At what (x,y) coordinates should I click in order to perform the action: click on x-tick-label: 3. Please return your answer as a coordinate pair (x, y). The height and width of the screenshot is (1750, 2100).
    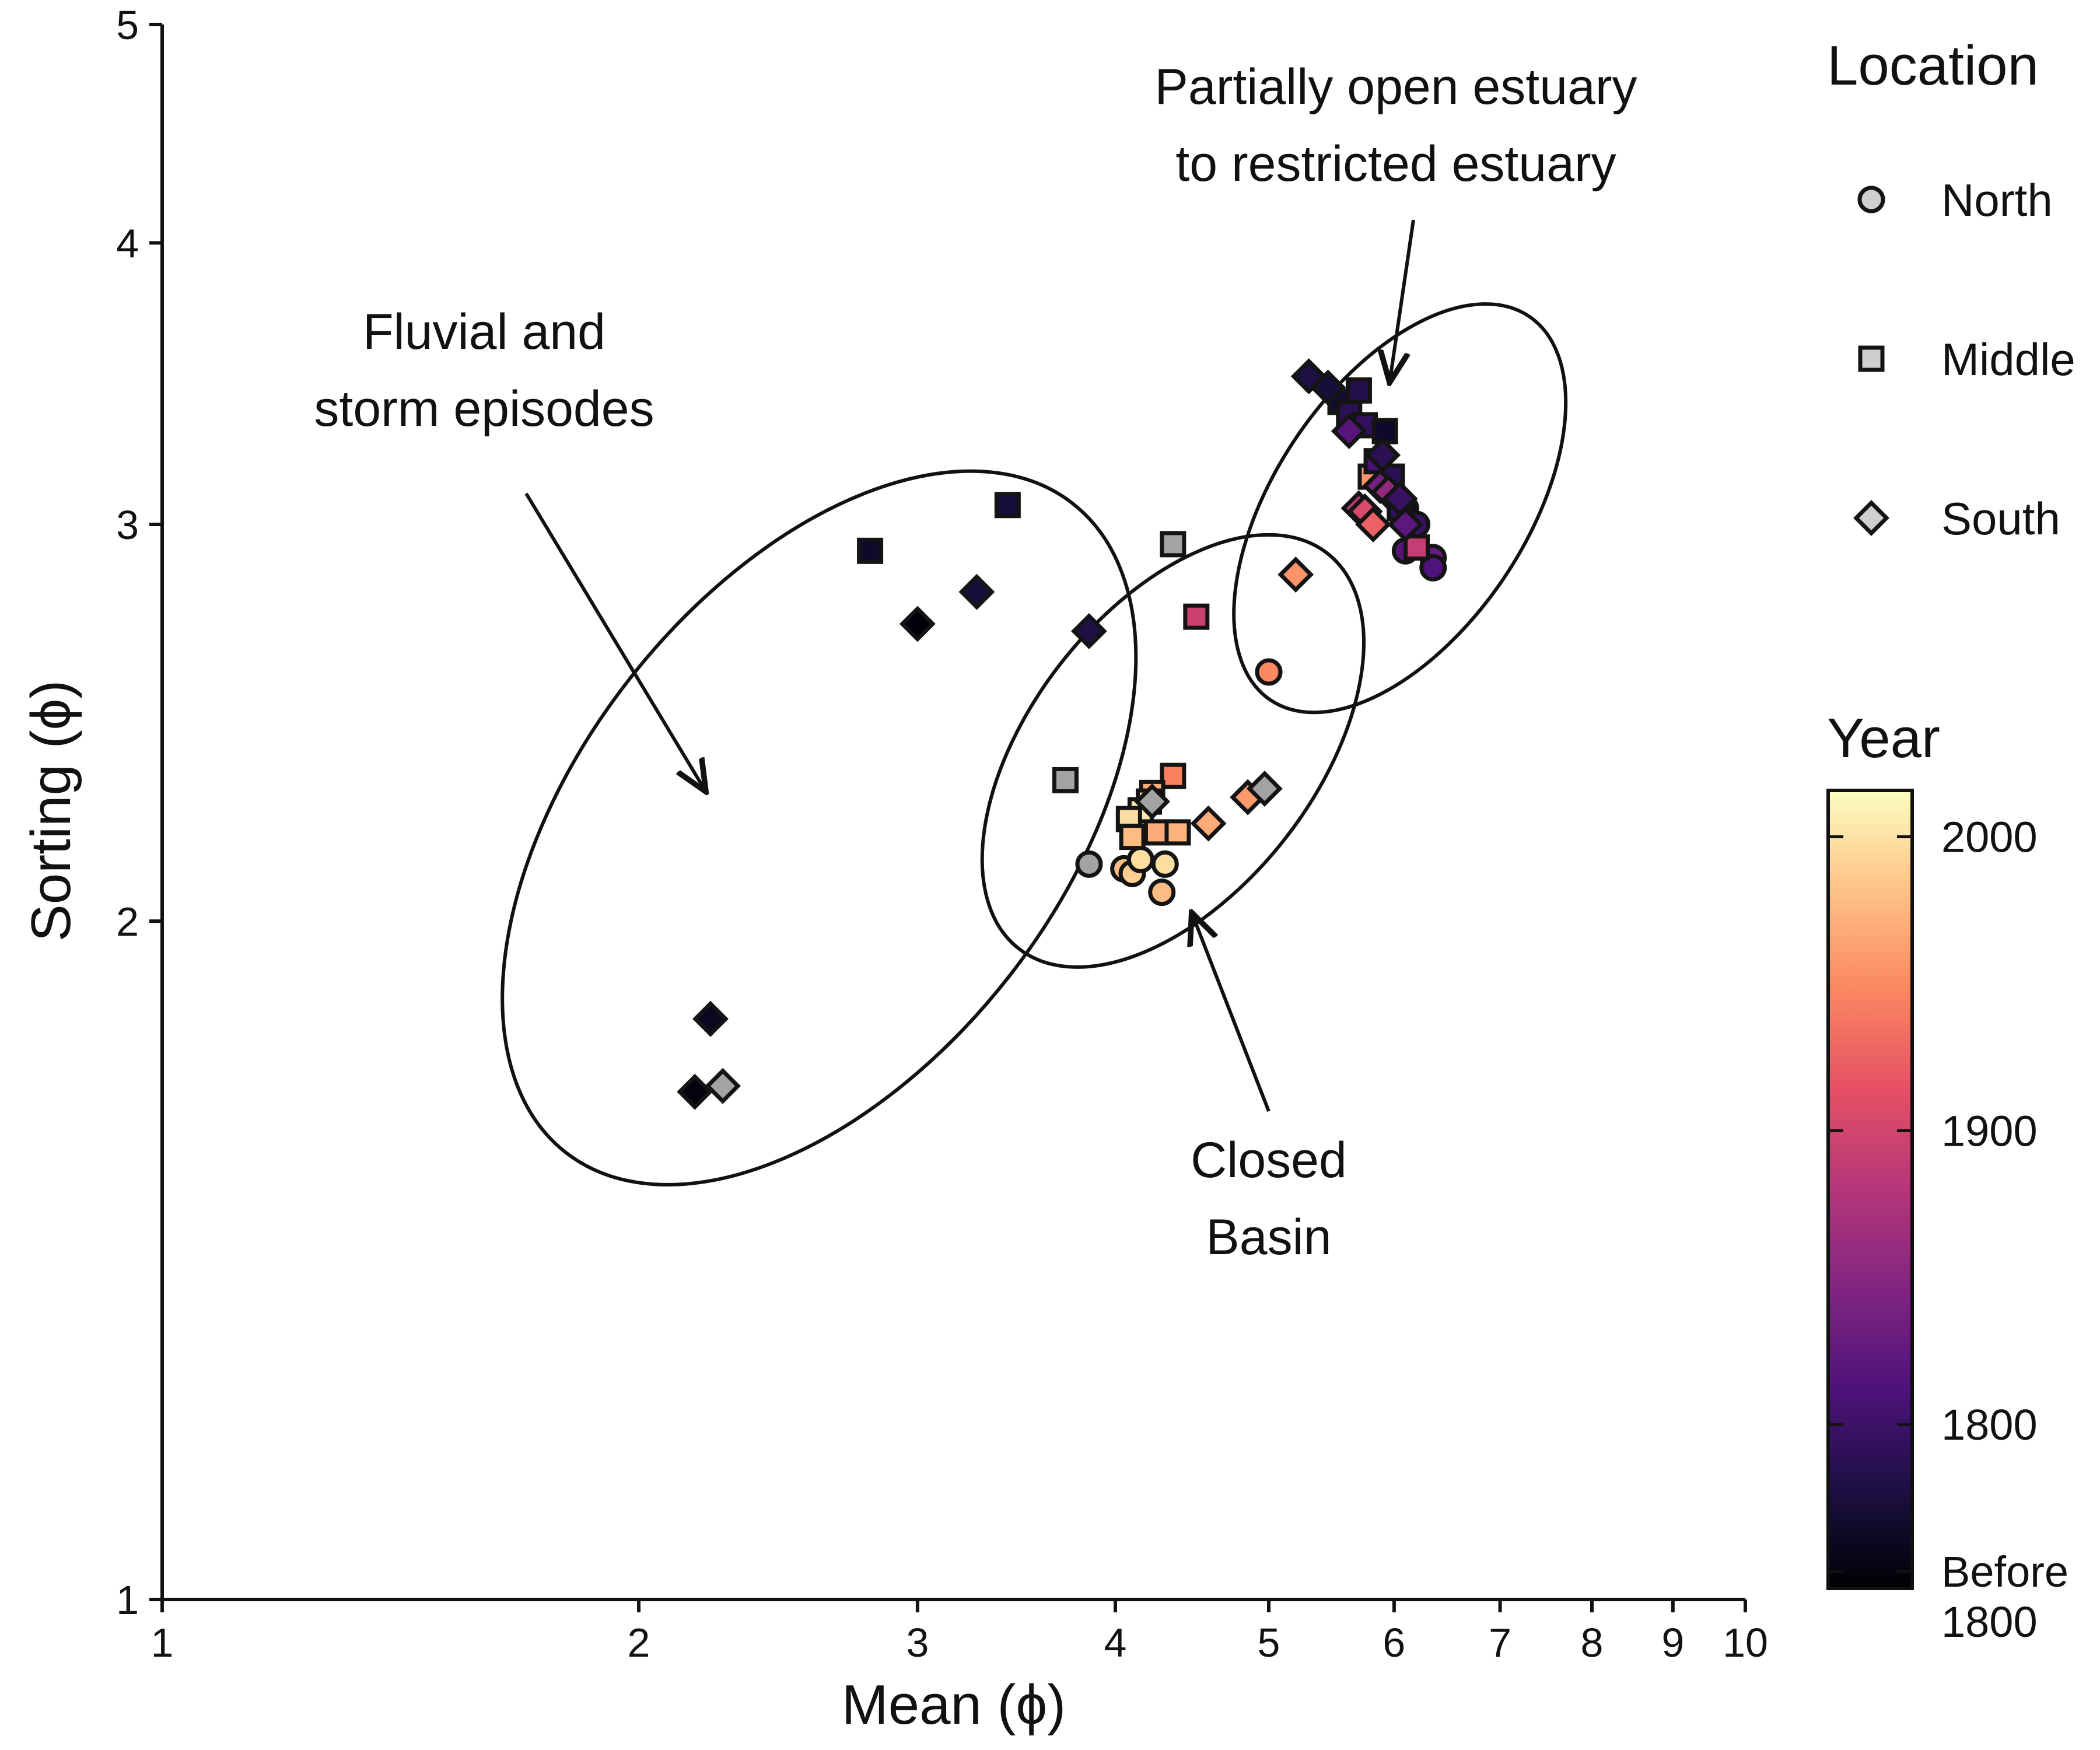
    Looking at the image, I should click on (917, 1643).